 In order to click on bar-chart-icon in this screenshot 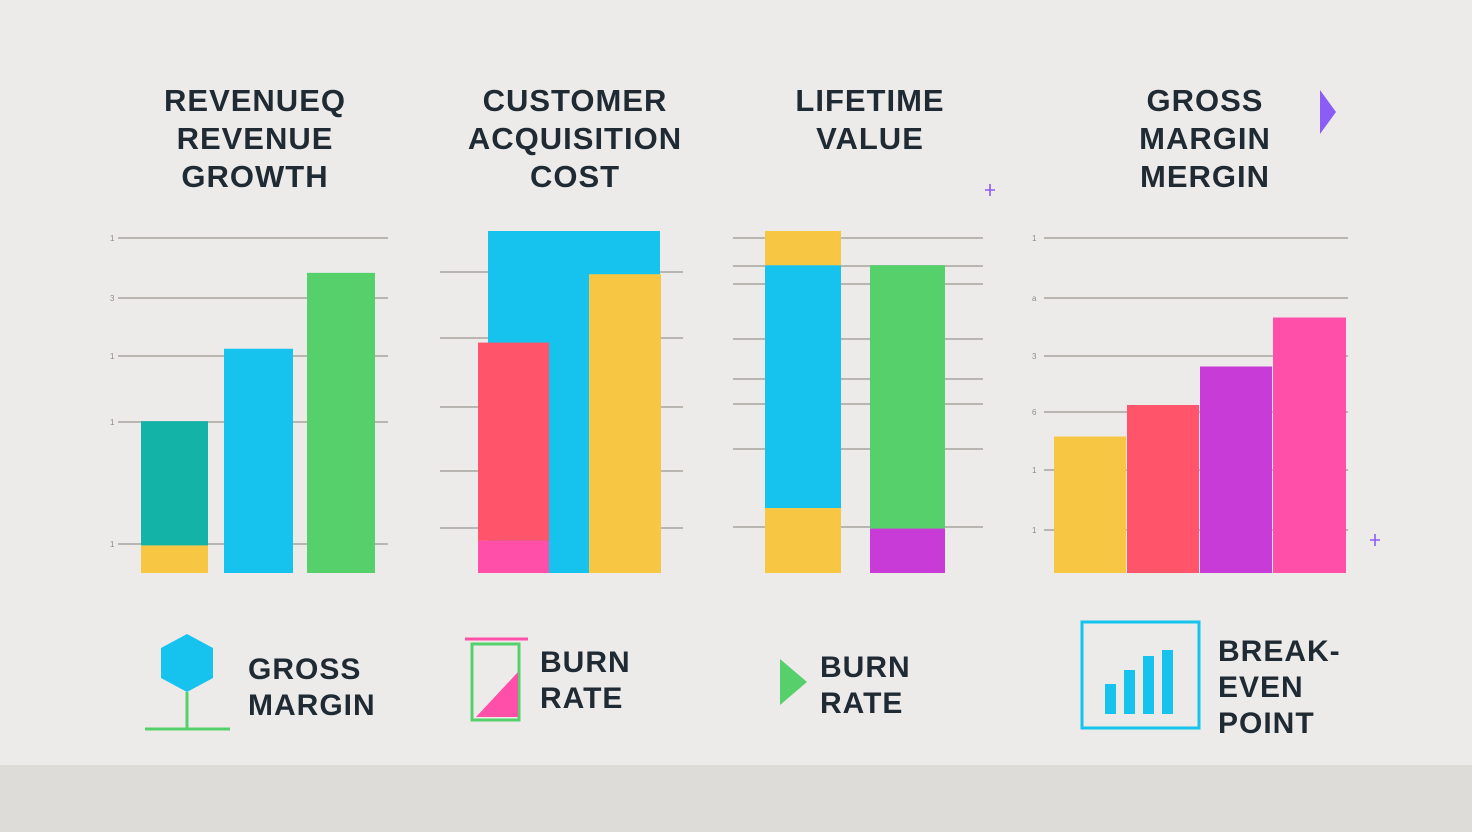, I will do `click(1140, 675)`.